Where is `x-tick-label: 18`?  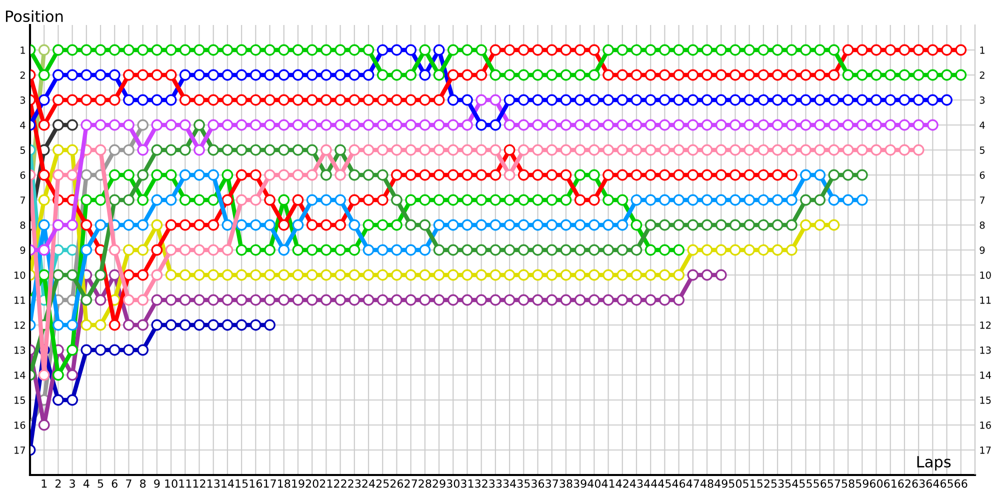
x-tick-label: 18 is located at coordinates (284, 483).